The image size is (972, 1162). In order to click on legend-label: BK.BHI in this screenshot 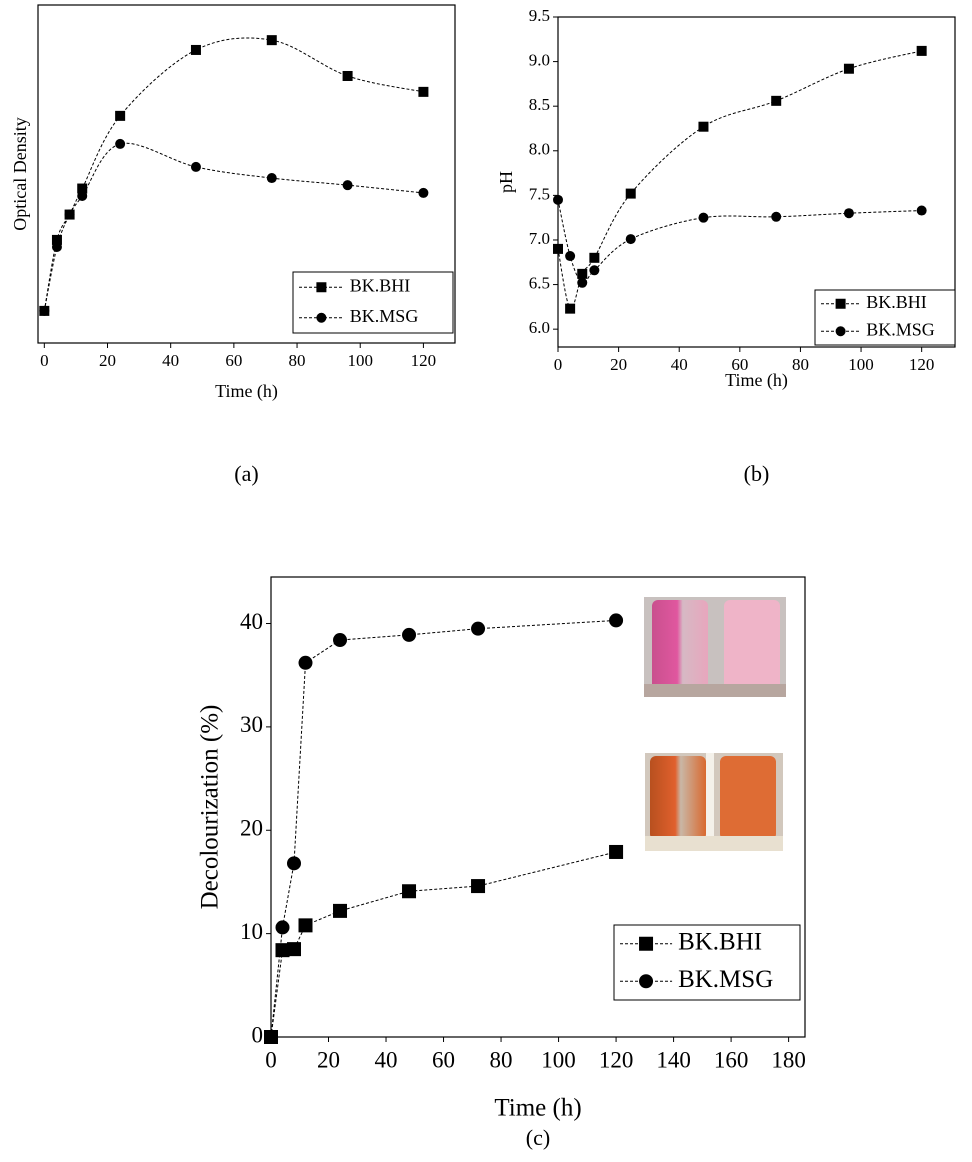, I will do `click(896, 302)`.